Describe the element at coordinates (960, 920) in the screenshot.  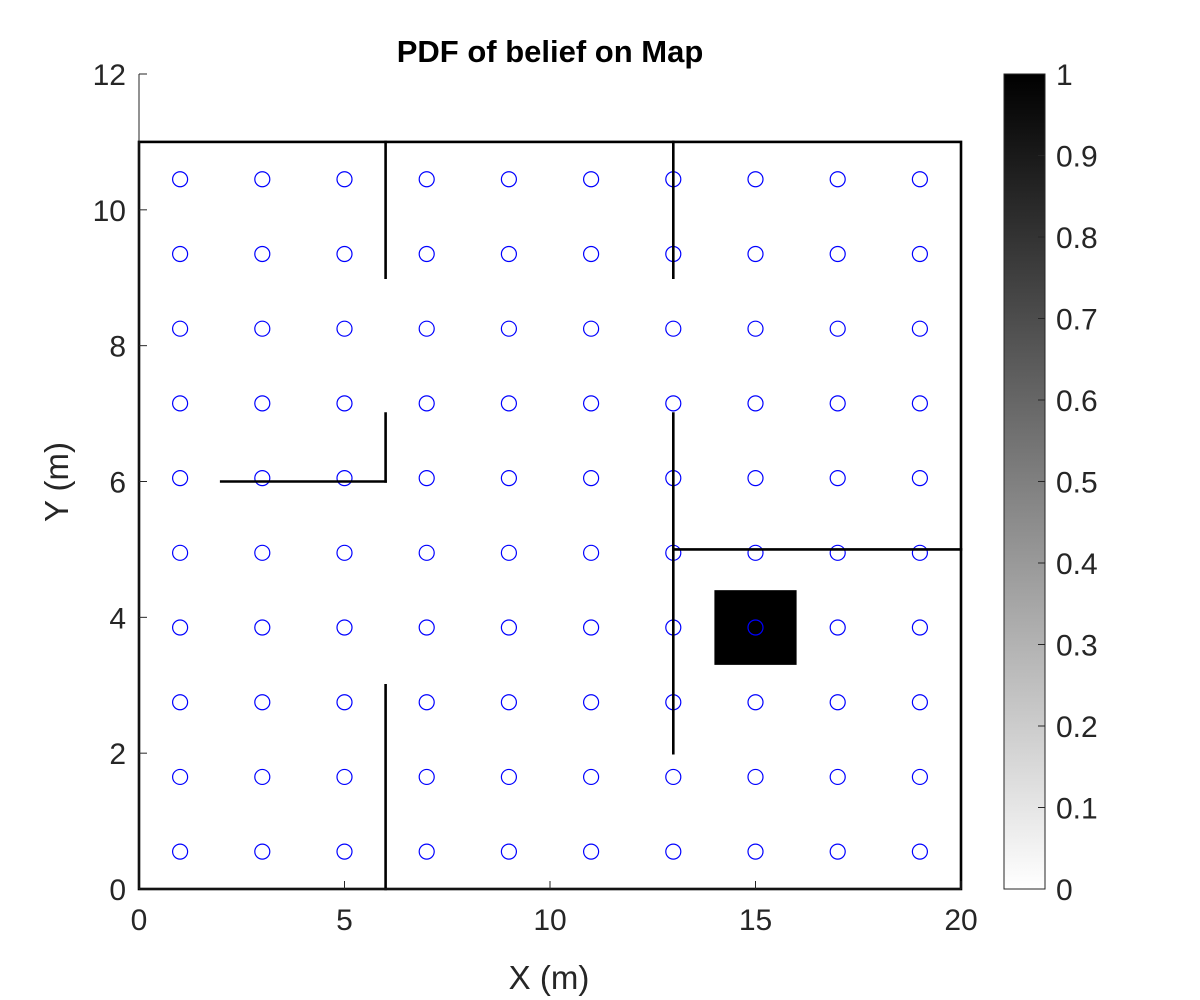
I see `x-tick-label: 20` at that location.